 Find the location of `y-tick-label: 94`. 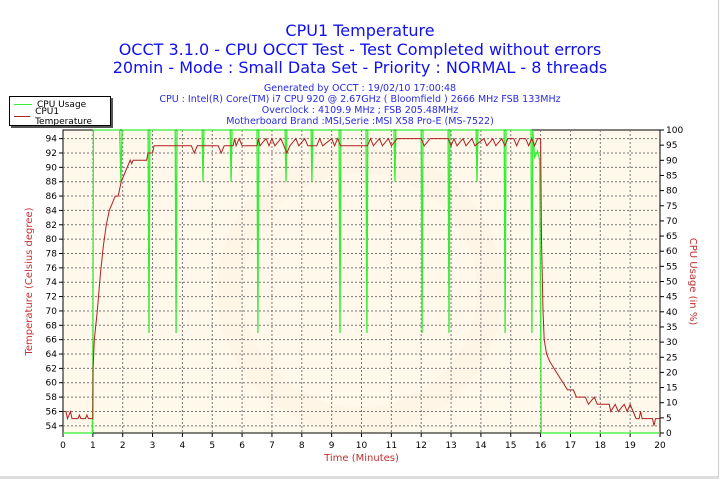

y-tick-label: 94 is located at coordinates (52, 140).